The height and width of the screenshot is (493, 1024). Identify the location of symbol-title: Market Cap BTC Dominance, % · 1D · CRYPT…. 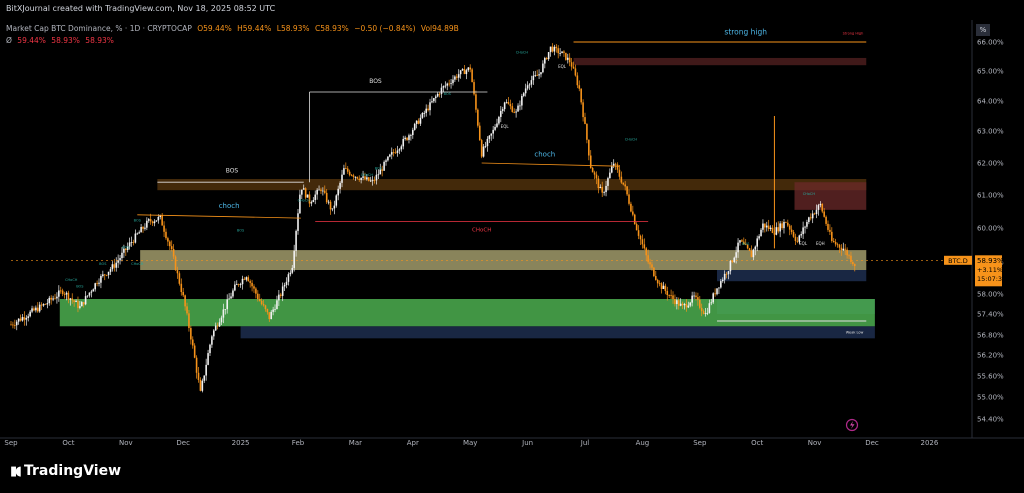
(99, 28).